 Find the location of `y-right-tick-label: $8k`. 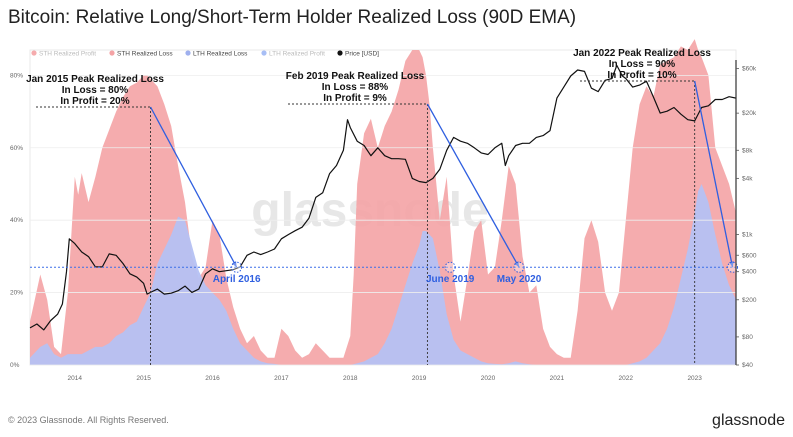

y-right-tick-label: $8k is located at coordinates (747, 150).